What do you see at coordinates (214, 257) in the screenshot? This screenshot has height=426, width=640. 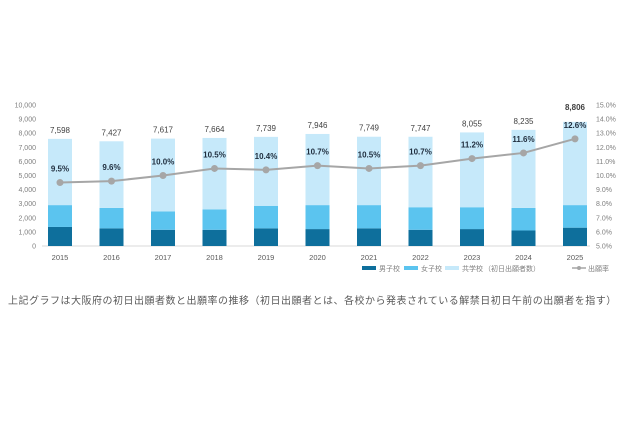 I see `x-tick-label: 2018` at bounding box center [214, 257].